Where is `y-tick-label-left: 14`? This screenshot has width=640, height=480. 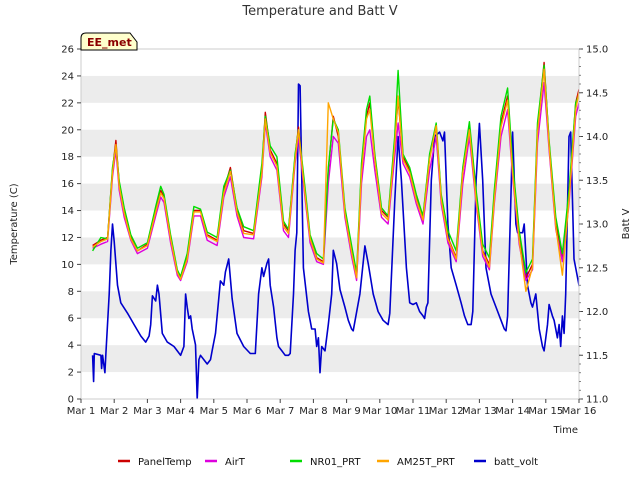 y-tick-label-left: 14 is located at coordinates (67, 211).